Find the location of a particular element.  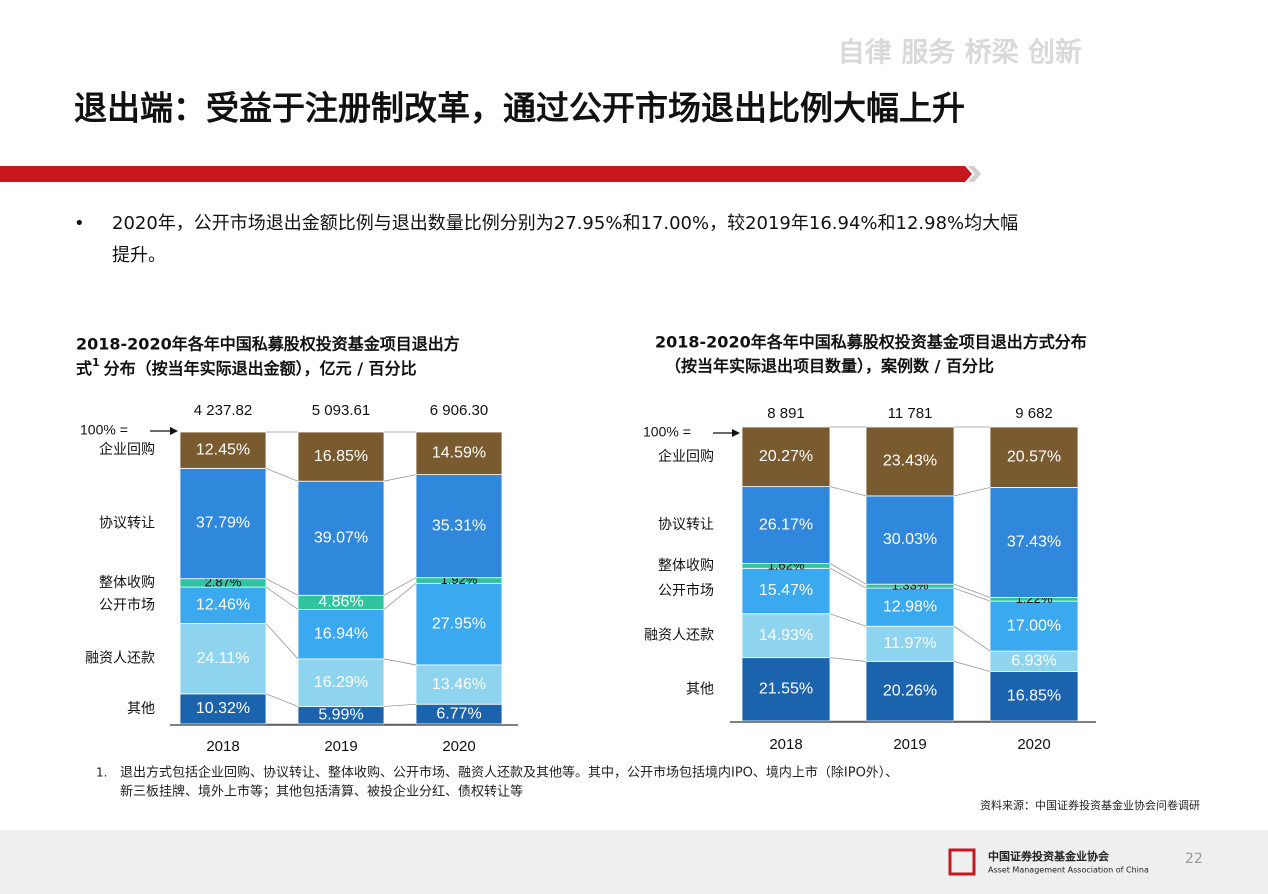

title-rule is located at coordinates (486, 174).